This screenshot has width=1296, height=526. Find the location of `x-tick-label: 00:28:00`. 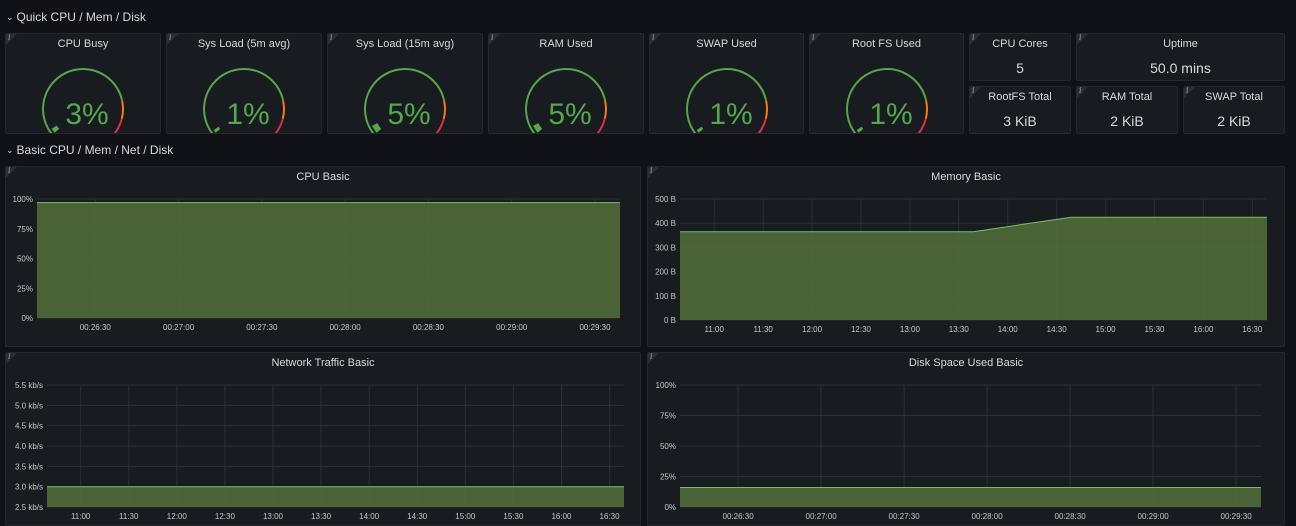

x-tick-label: 00:28:00 is located at coordinates (988, 516).